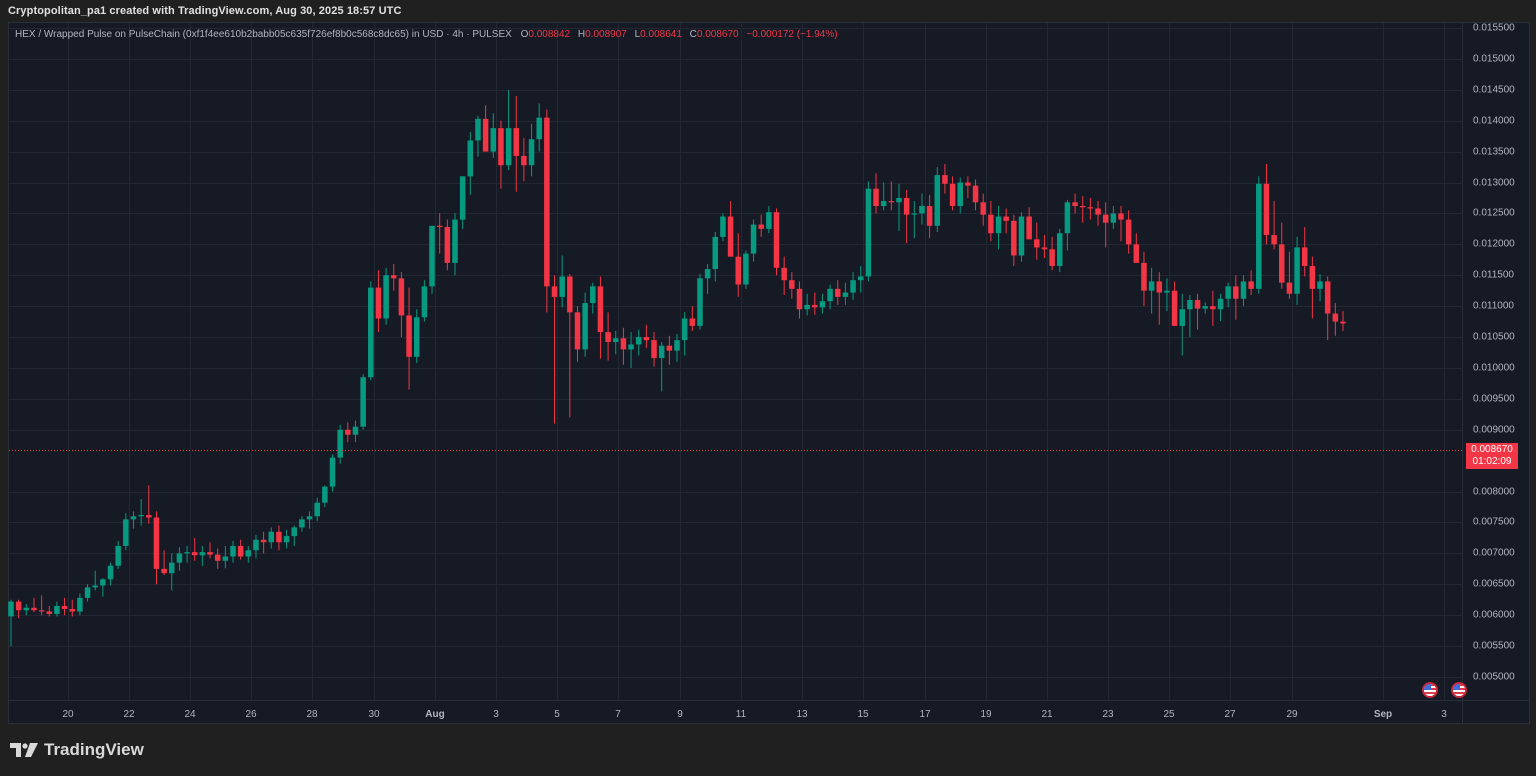 The width and height of the screenshot is (1536, 776). Describe the element at coordinates (1108, 714) in the screenshot. I see `time-tick-label: 23` at that location.